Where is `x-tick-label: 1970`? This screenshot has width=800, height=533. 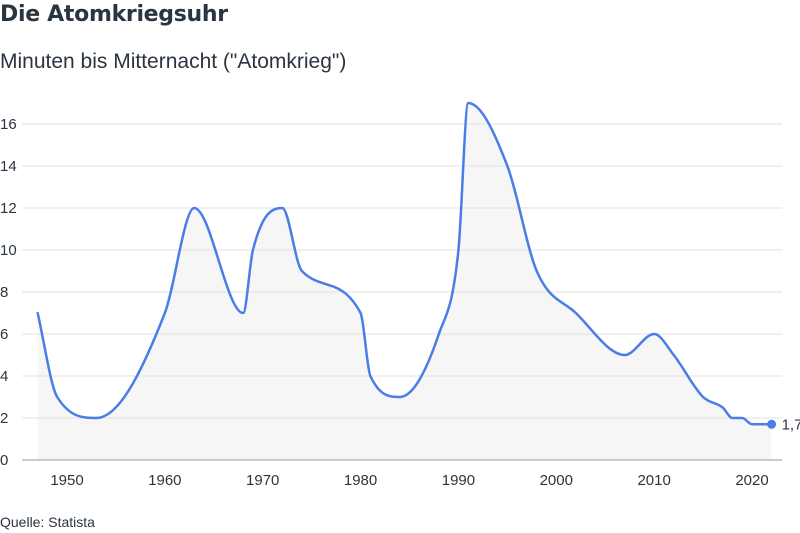 x-tick-label: 1970 is located at coordinates (262, 480).